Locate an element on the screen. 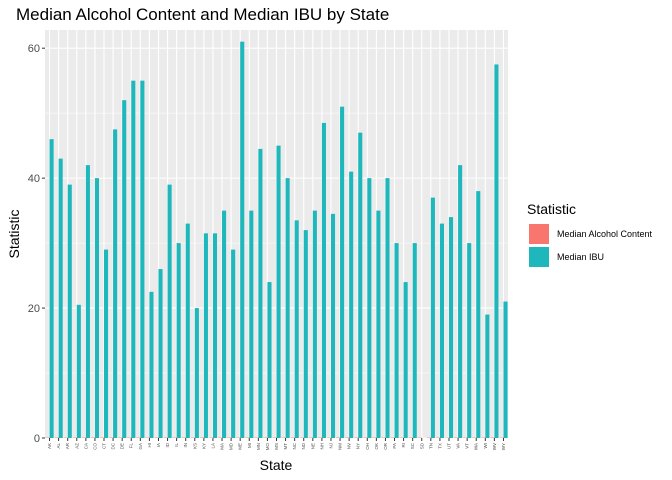 Image resolution: width=672 pixels, height=480 pixels. x-tick-label: MT is located at coordinates (285, 446).